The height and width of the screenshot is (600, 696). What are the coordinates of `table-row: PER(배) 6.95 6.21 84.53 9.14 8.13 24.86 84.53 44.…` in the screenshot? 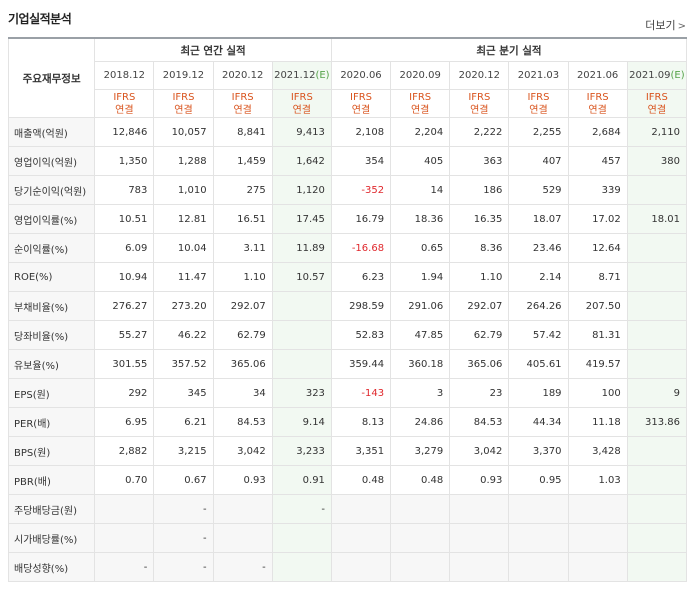 It's located at (347, 422).